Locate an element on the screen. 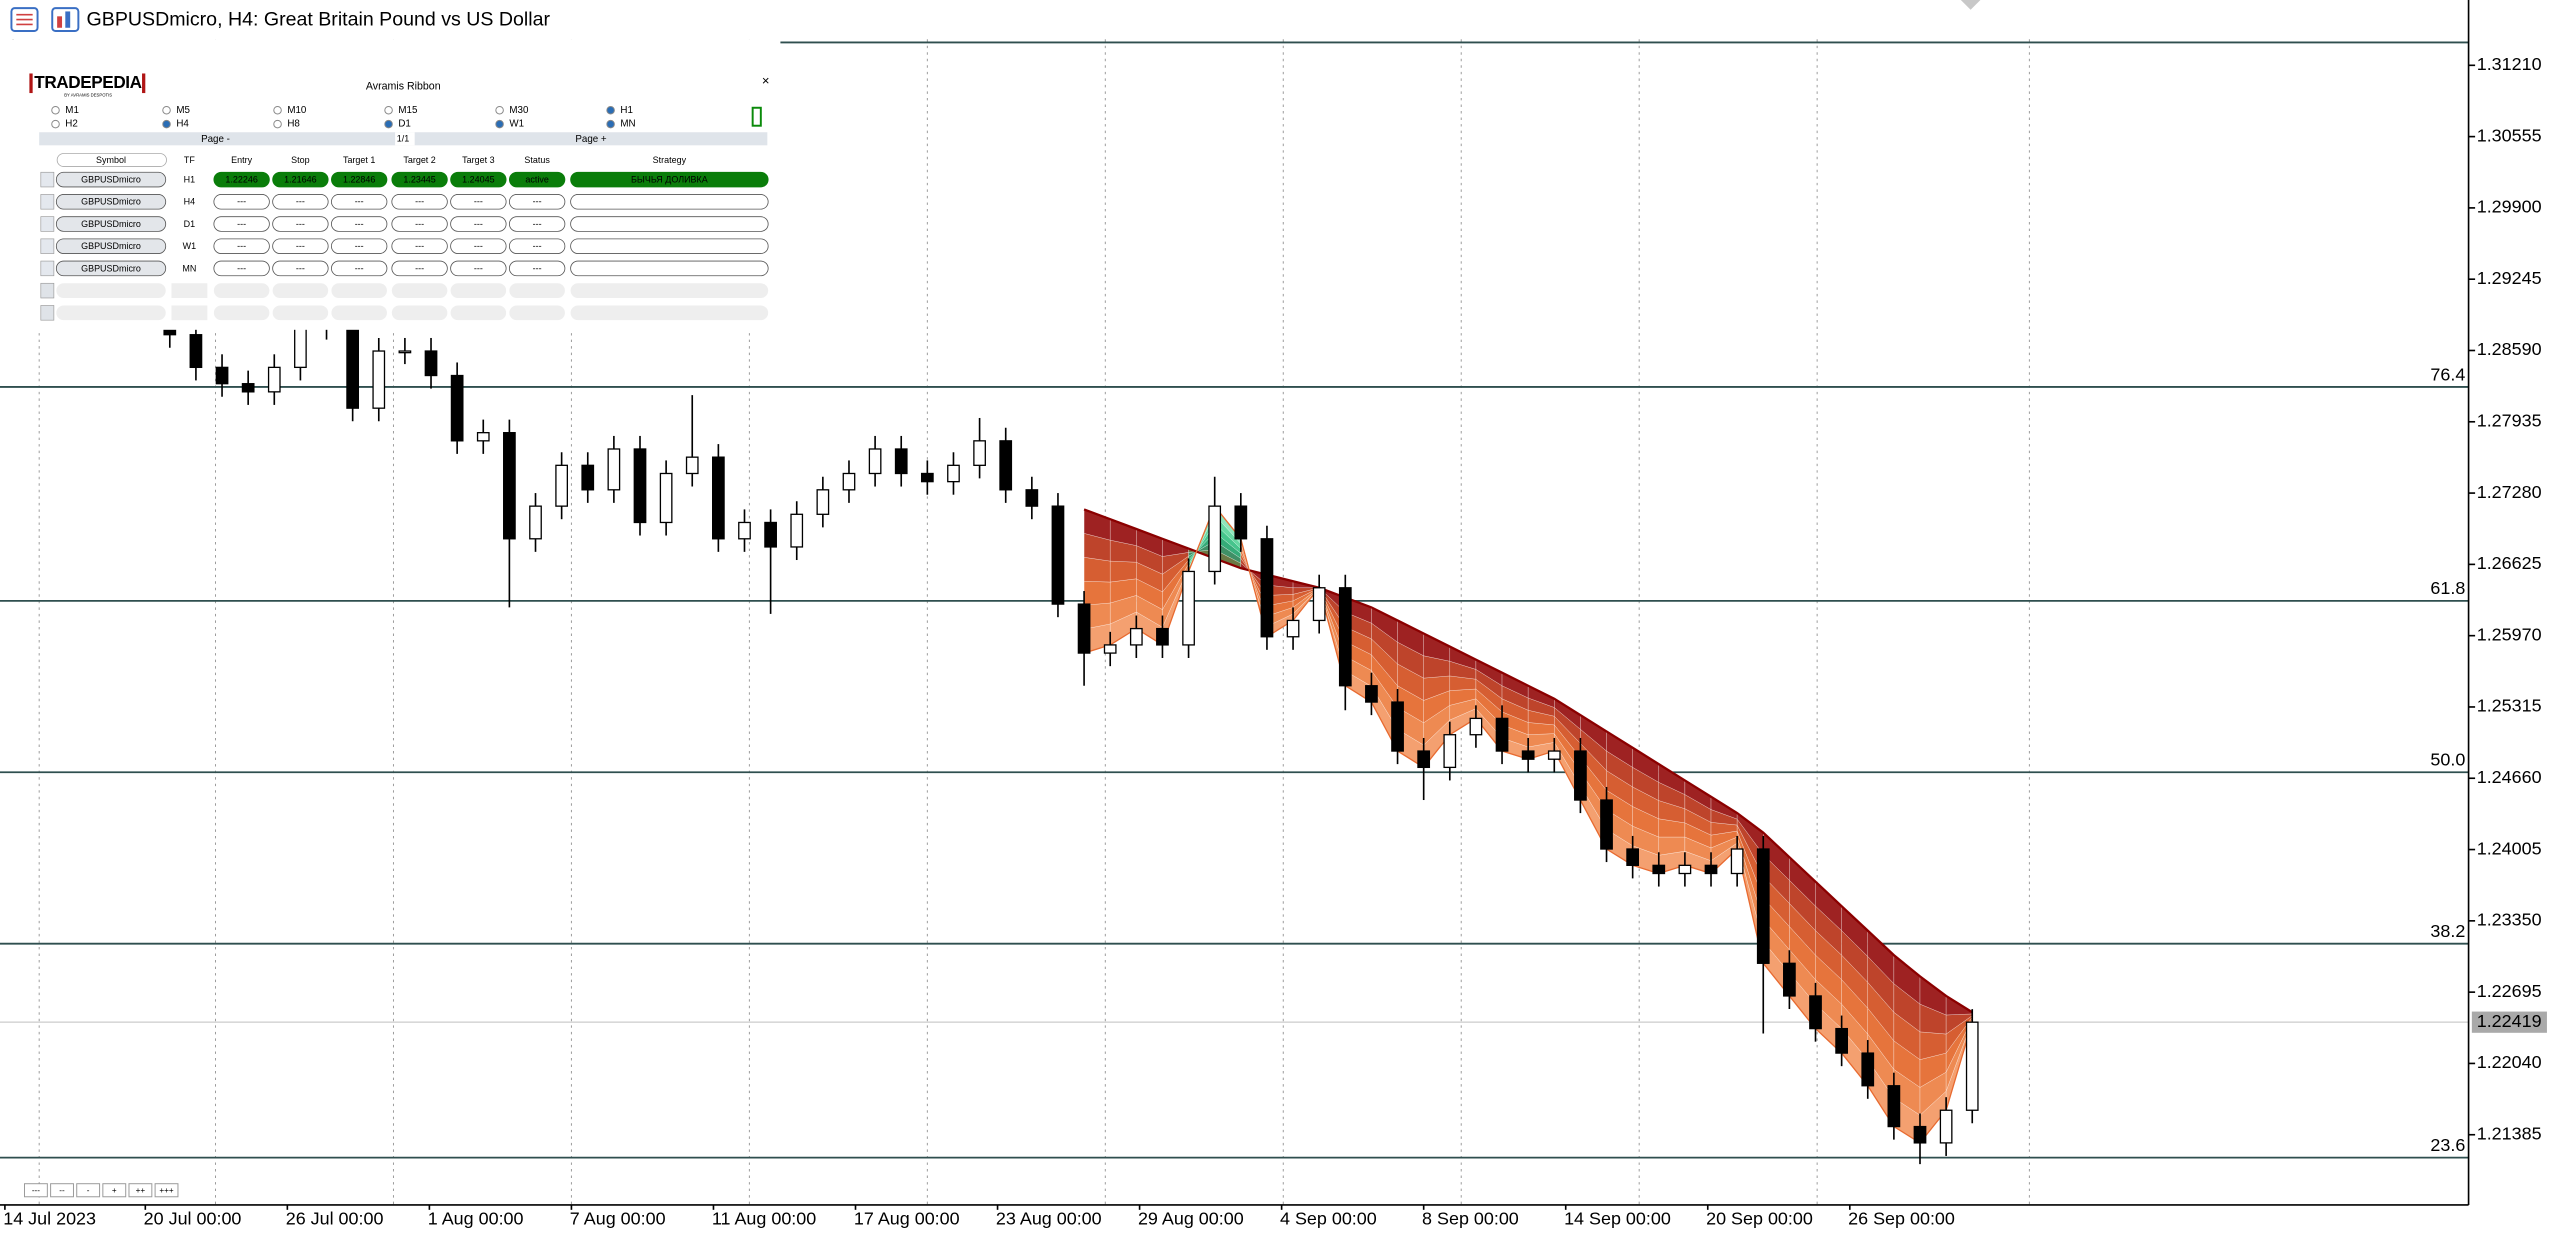 The image size is (2560, 1234). logo-mark is located at coordinates (31, 83).